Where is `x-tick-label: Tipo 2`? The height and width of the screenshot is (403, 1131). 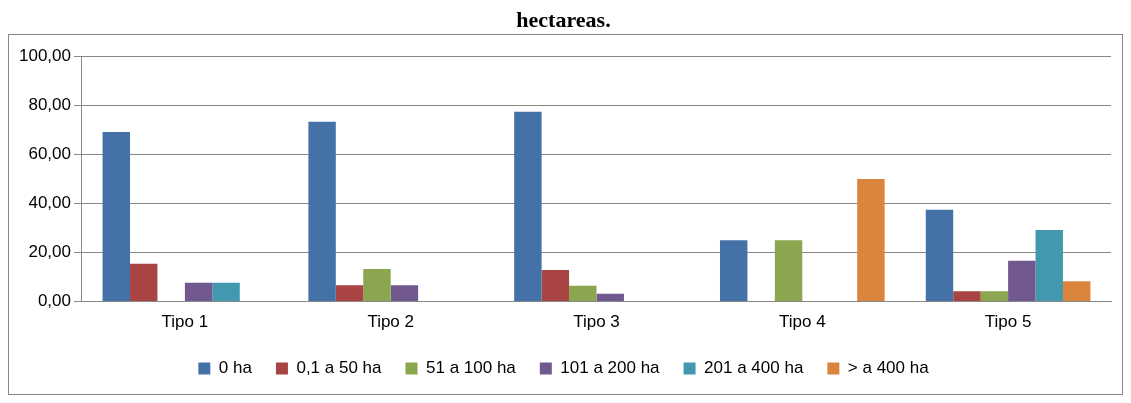 x-tick-label: Tipo 2 is located at coordinates (391, 322).